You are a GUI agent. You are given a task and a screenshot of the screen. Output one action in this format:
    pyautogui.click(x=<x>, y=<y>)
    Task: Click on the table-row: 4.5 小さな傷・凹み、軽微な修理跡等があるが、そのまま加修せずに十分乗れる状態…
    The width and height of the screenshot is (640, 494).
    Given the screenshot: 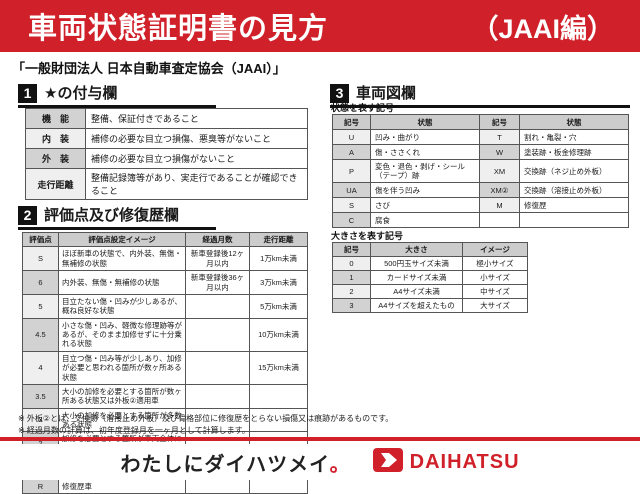 What is the action you would take?
    pyautogui.click(x=165, y=334)
    